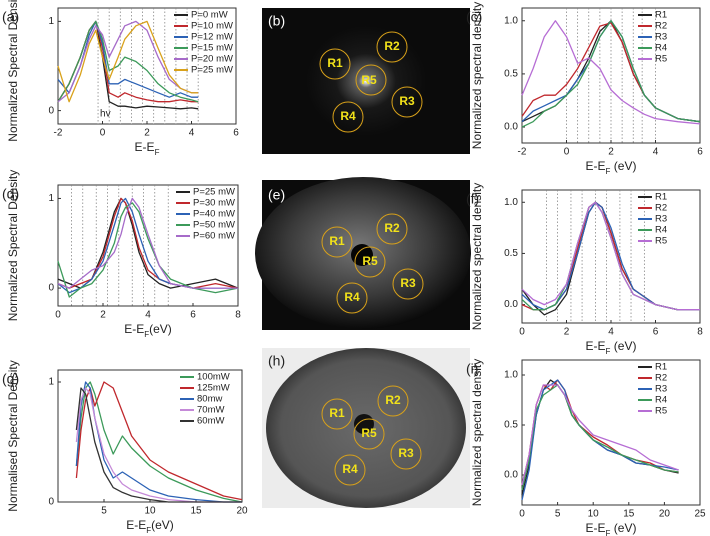 The width and height of the screenshot is (710, 536). I want to click on legend-label: R2, so click(661, 378).